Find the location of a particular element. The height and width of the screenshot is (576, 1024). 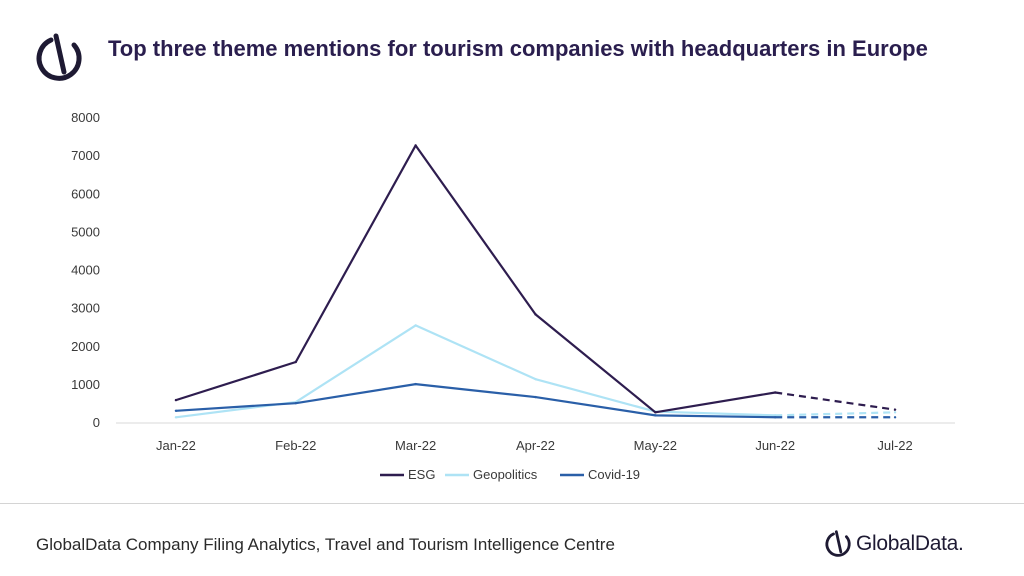

x-tick-label: Mar-22 is located at coordinates (415, 445).